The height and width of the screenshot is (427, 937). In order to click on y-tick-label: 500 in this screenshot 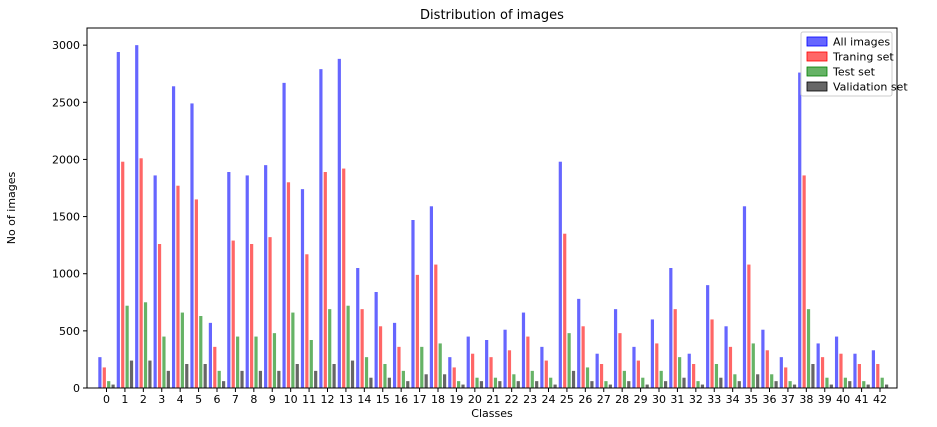, I will do `click(69, 331)`.